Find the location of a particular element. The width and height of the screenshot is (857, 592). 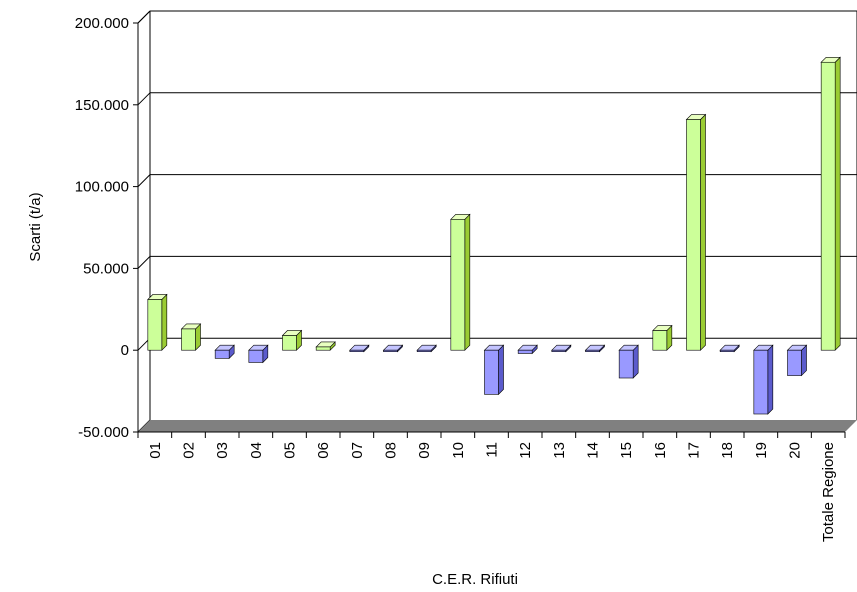

floor-top is located at coordinates (497, 426).